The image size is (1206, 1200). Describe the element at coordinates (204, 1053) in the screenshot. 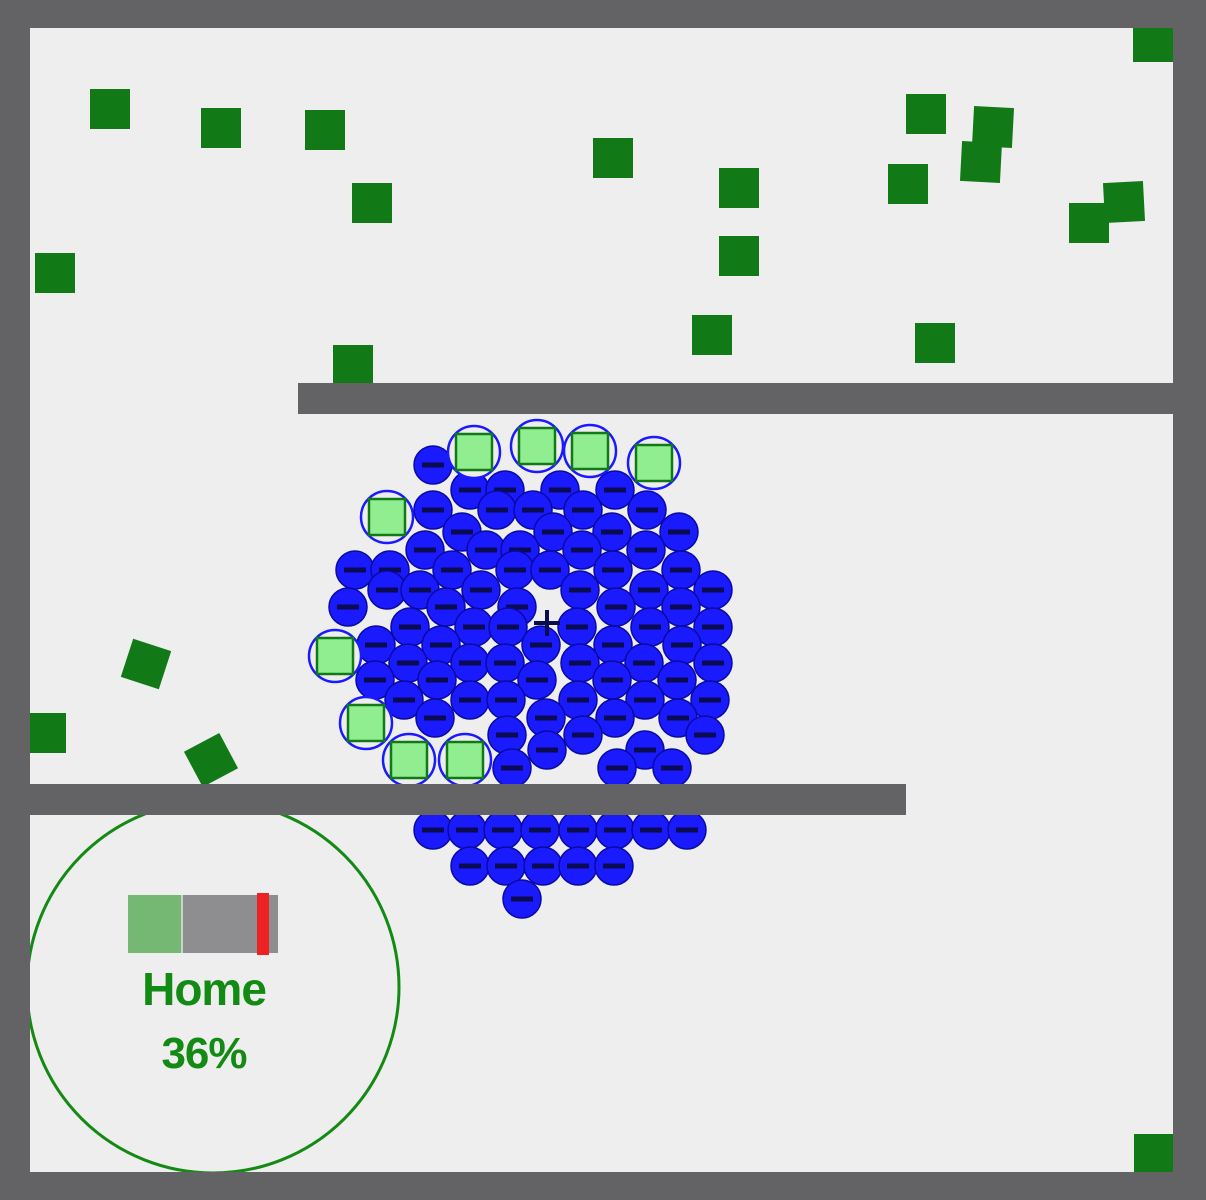

I see `home-percent: 36%` at that location.